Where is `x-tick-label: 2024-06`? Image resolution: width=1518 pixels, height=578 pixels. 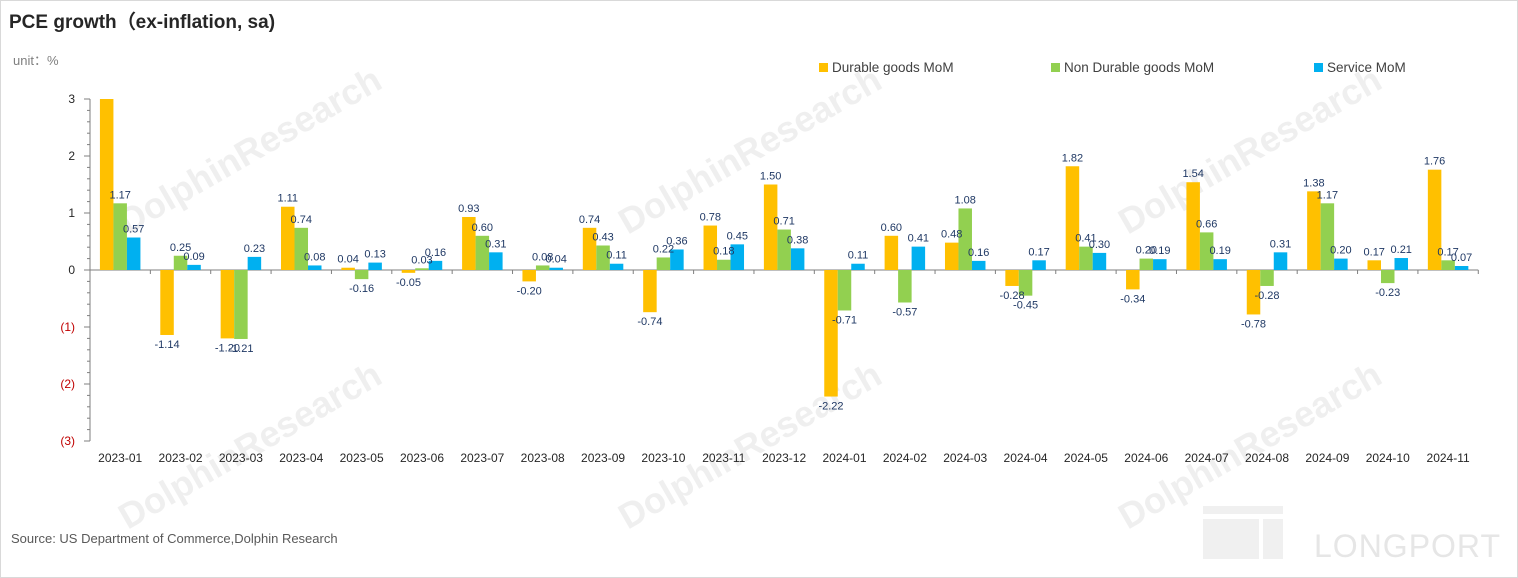
x-tick-label: 2024-06 is located at coordinates (1146, 458).